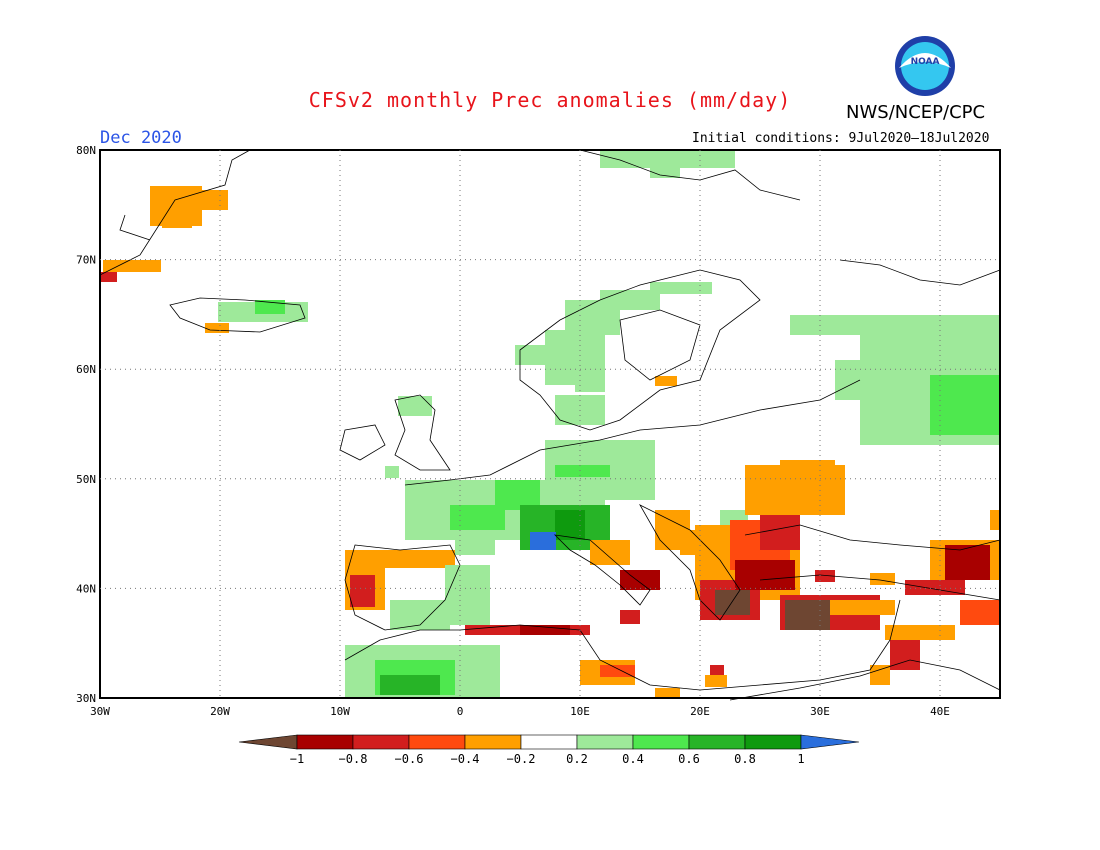 The width and height of the screenshot is (1100, 850). I want to click on noaa-logo: NOAA, so click(925, 66).